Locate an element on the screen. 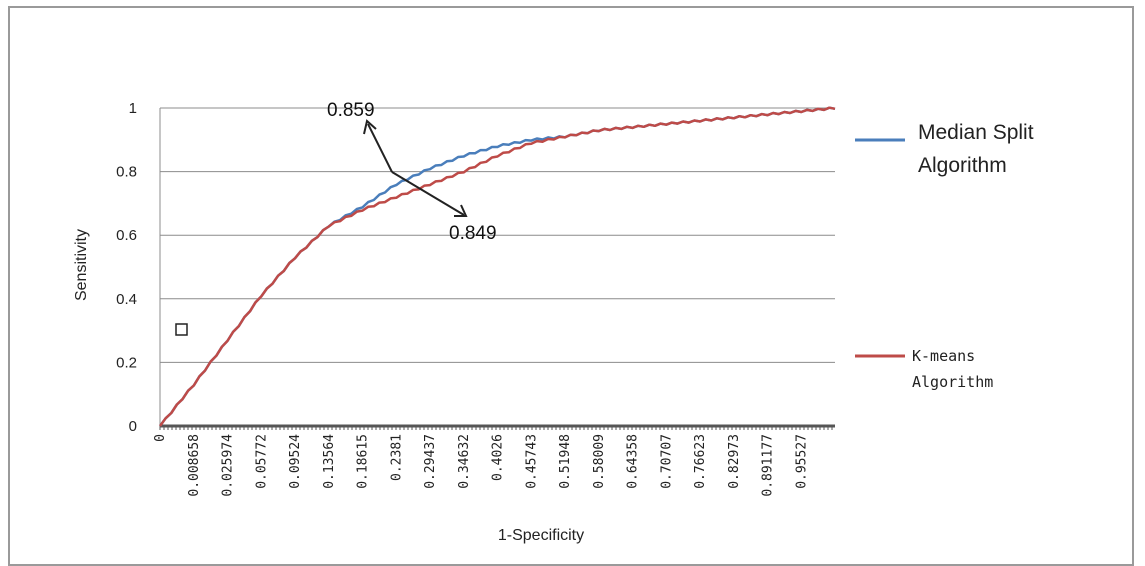 Image resolution: width=1145 pixels, height=566 pixels. y-tick-label: 0.2 is located at coordinates (126, 362).